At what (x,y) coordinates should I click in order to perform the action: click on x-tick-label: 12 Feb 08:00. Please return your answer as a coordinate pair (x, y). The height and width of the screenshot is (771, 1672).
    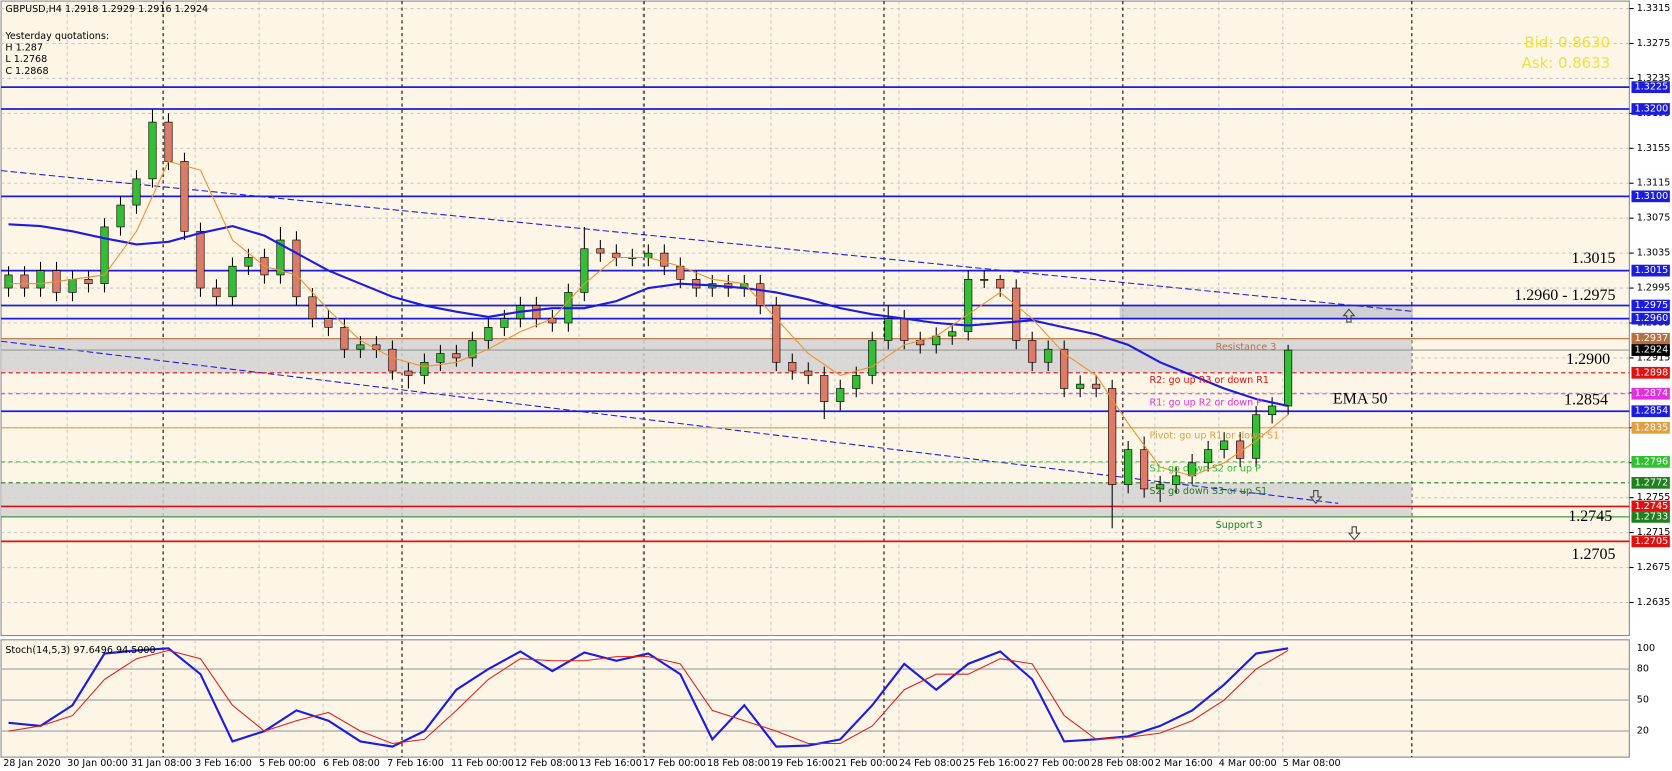
    Looking at the image, I should click on (546, 763).